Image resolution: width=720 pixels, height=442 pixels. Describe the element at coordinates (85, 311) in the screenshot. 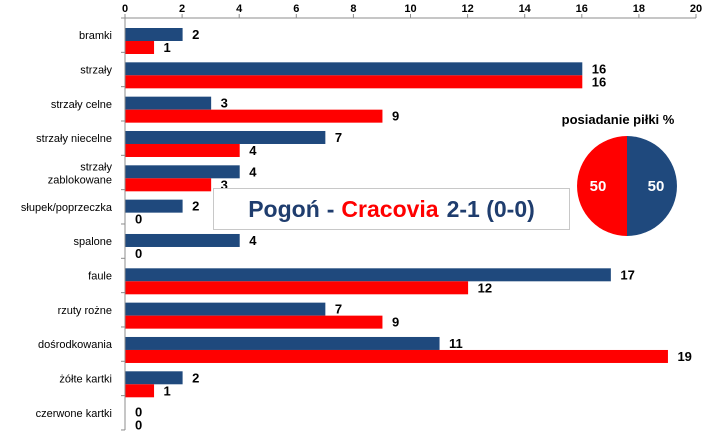

I see `category-label: rzuty rożne` at that location.